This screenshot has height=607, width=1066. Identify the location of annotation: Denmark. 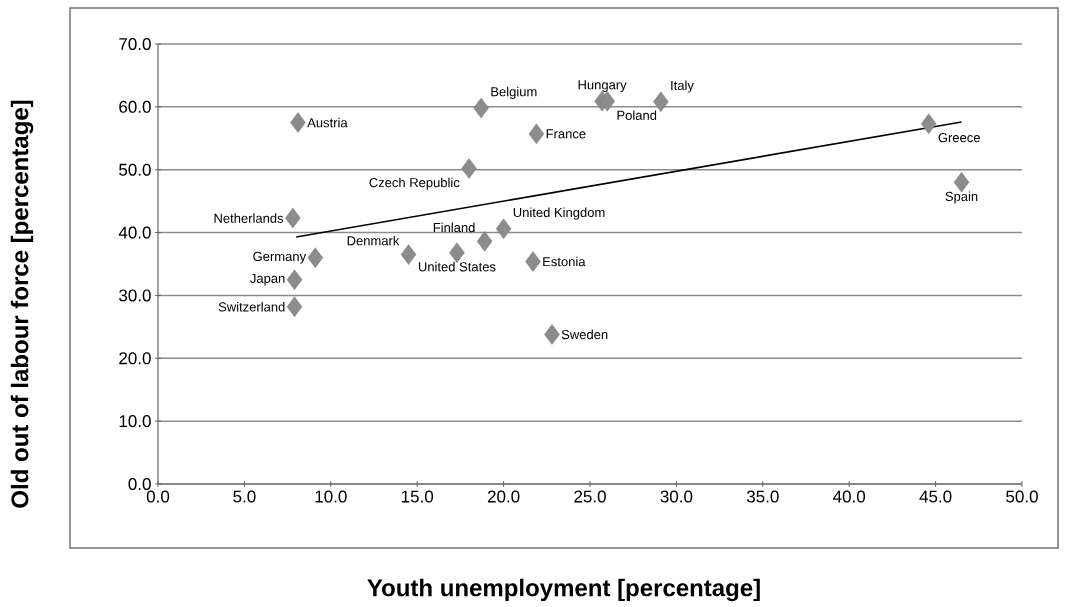
(373, 240).